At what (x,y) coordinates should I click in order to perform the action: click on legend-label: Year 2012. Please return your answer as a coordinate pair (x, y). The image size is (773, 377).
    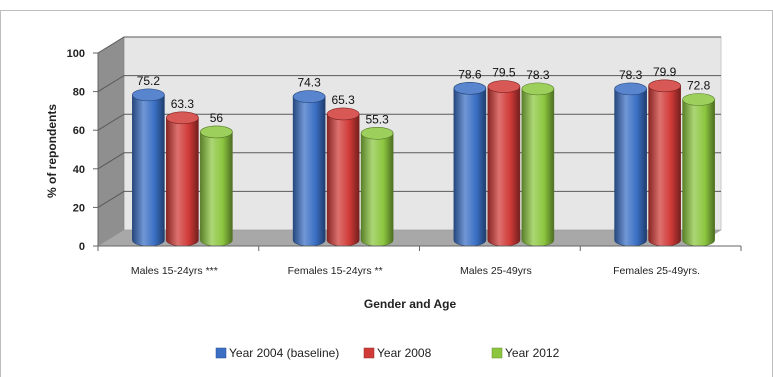
    Looking at the image, I should click on (532, 353).